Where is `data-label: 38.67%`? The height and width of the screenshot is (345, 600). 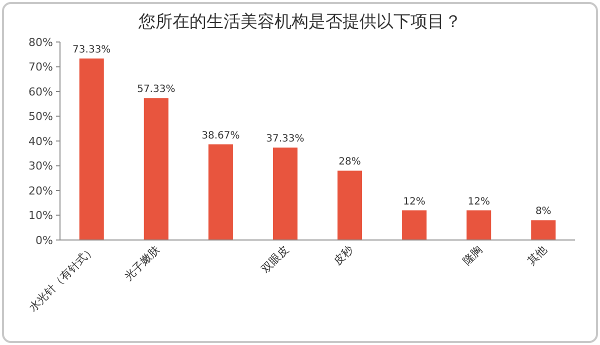
data-label: 38.67% is located at coordinates (221, 136).